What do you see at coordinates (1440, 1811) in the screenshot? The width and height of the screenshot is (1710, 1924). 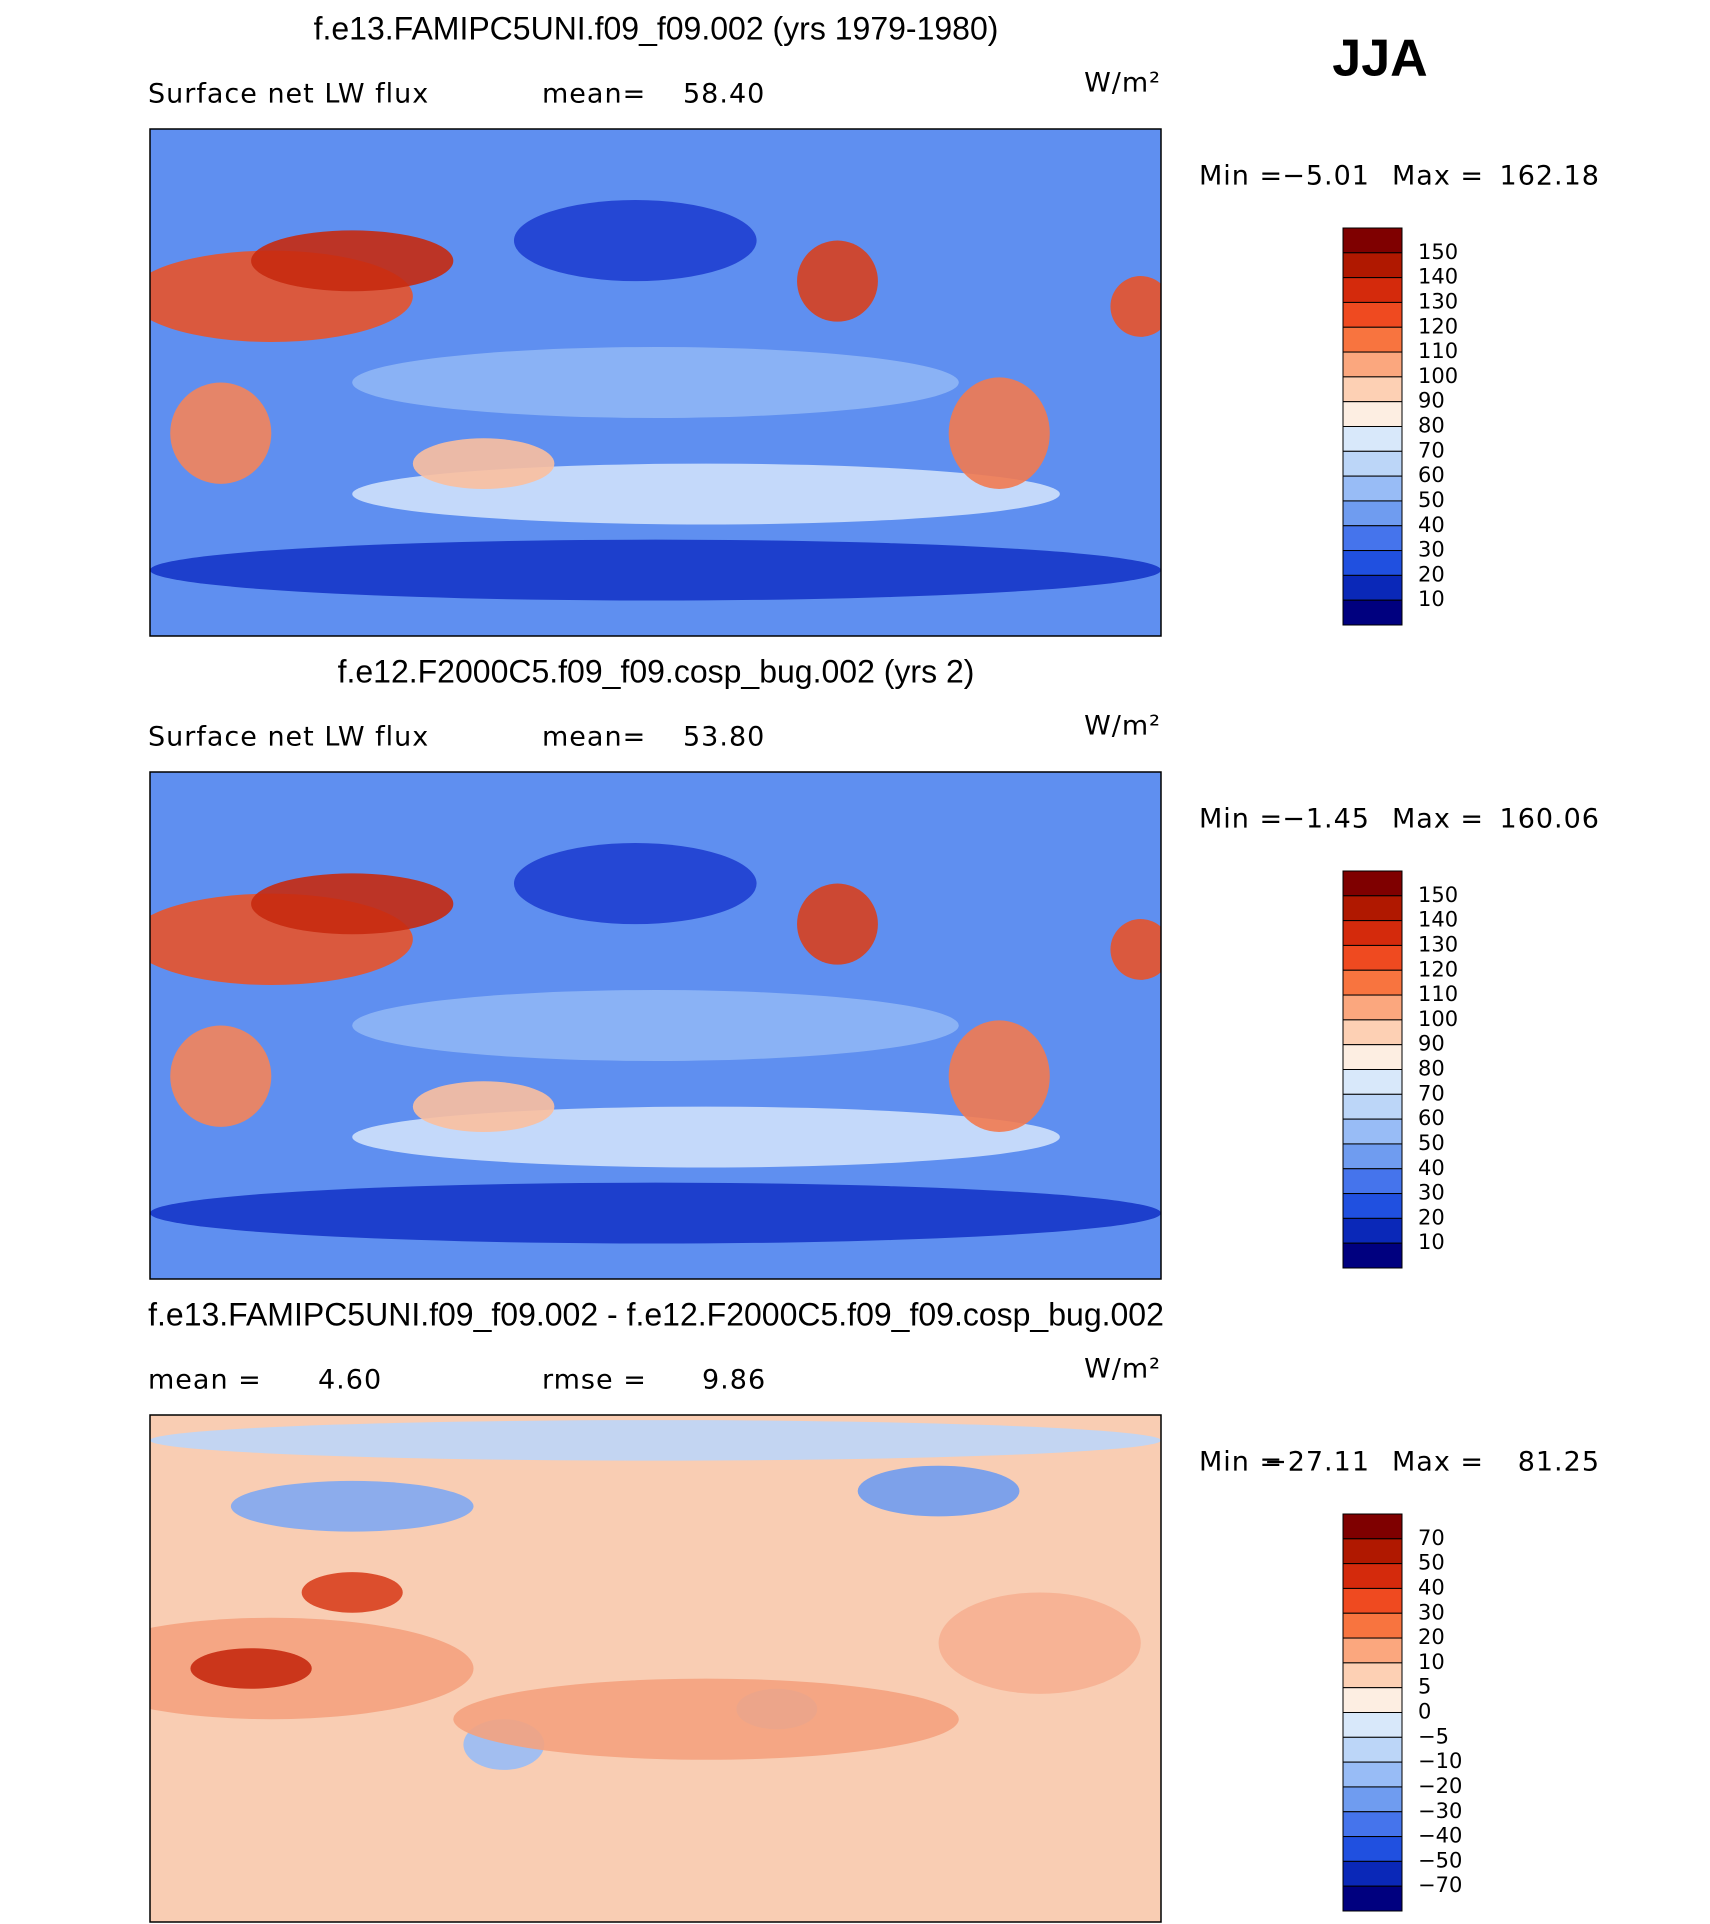 I see `colorbar-label: −30` at bounding box center [1440, 1811].